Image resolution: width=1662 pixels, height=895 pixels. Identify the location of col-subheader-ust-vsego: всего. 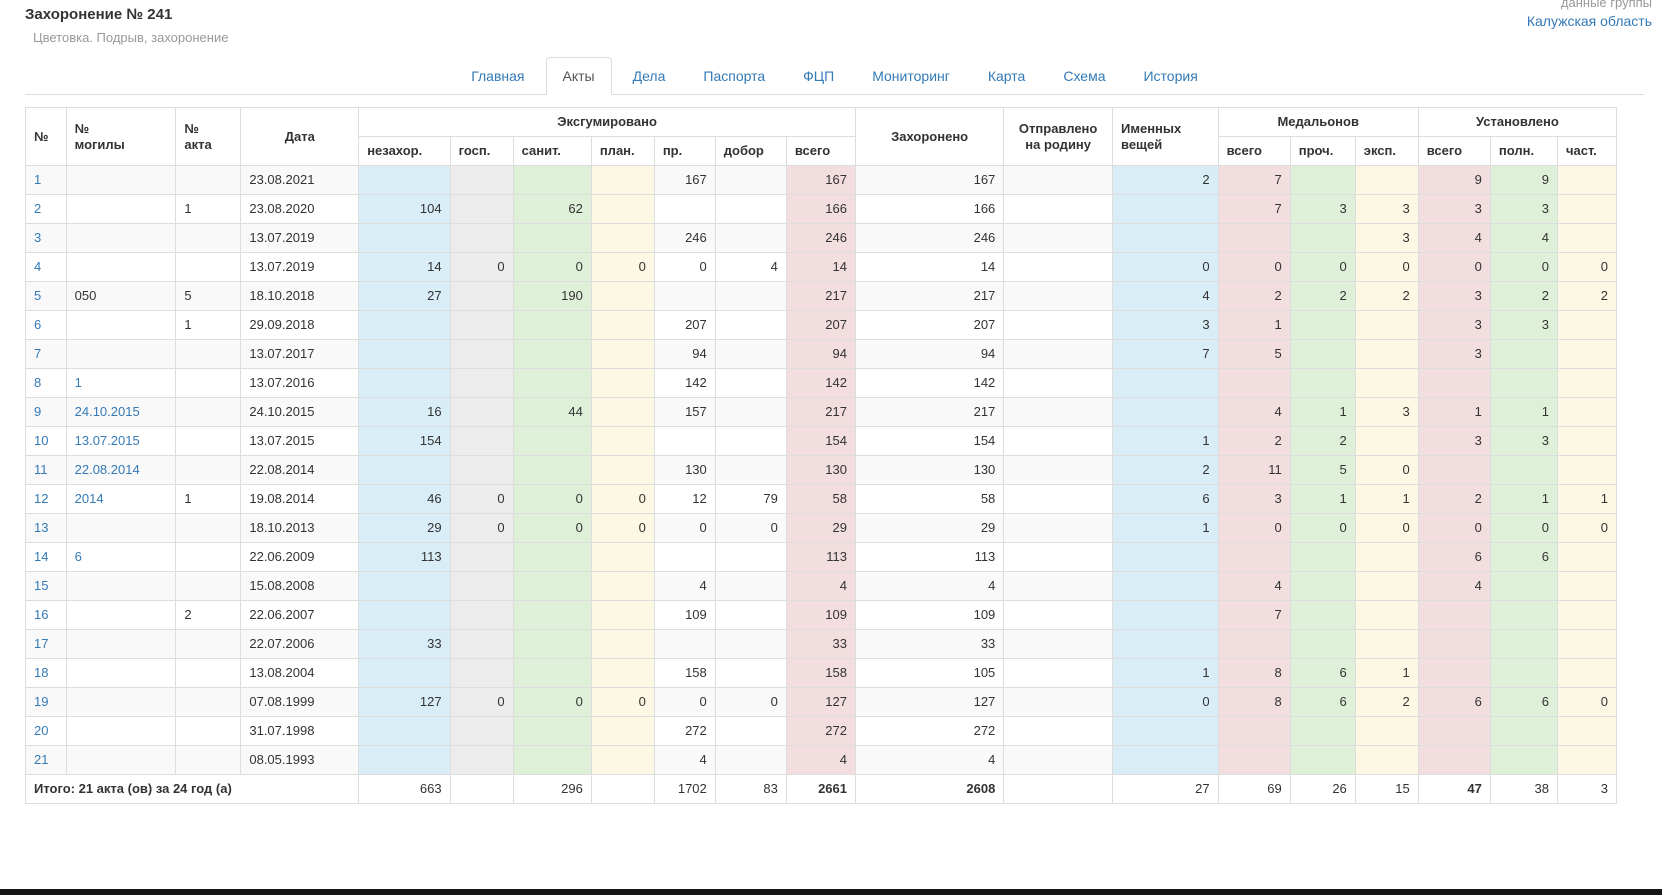
(1454, 151).